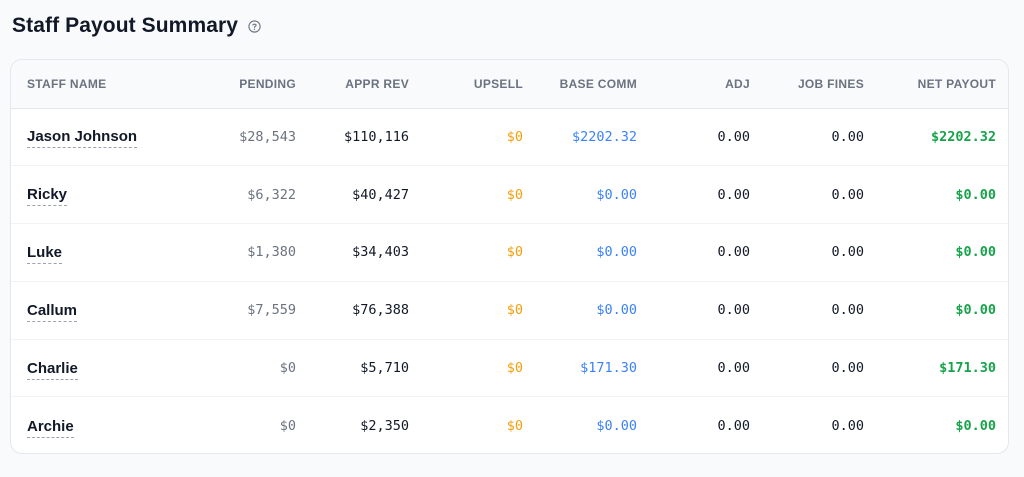  I want to click on column-header-upsell: UPSELL, so click(498, 83).